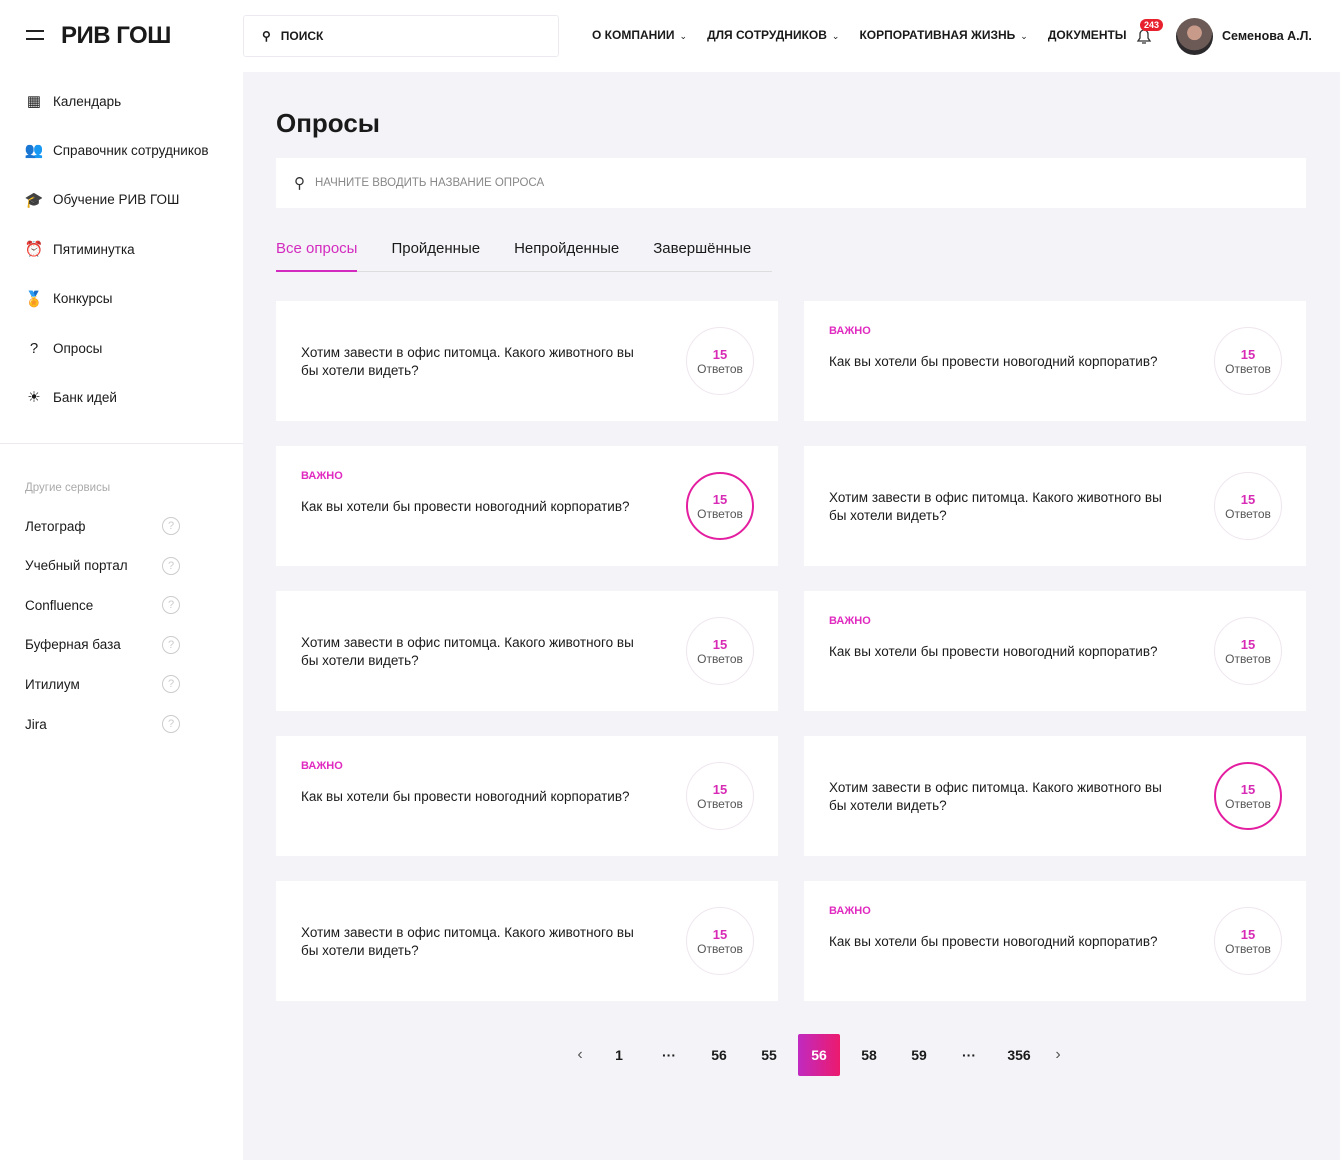  Describe the element at coordinates (401, 36) in the screenshot. I see `header-search-input: ⚲ ПОИСК` at that location.